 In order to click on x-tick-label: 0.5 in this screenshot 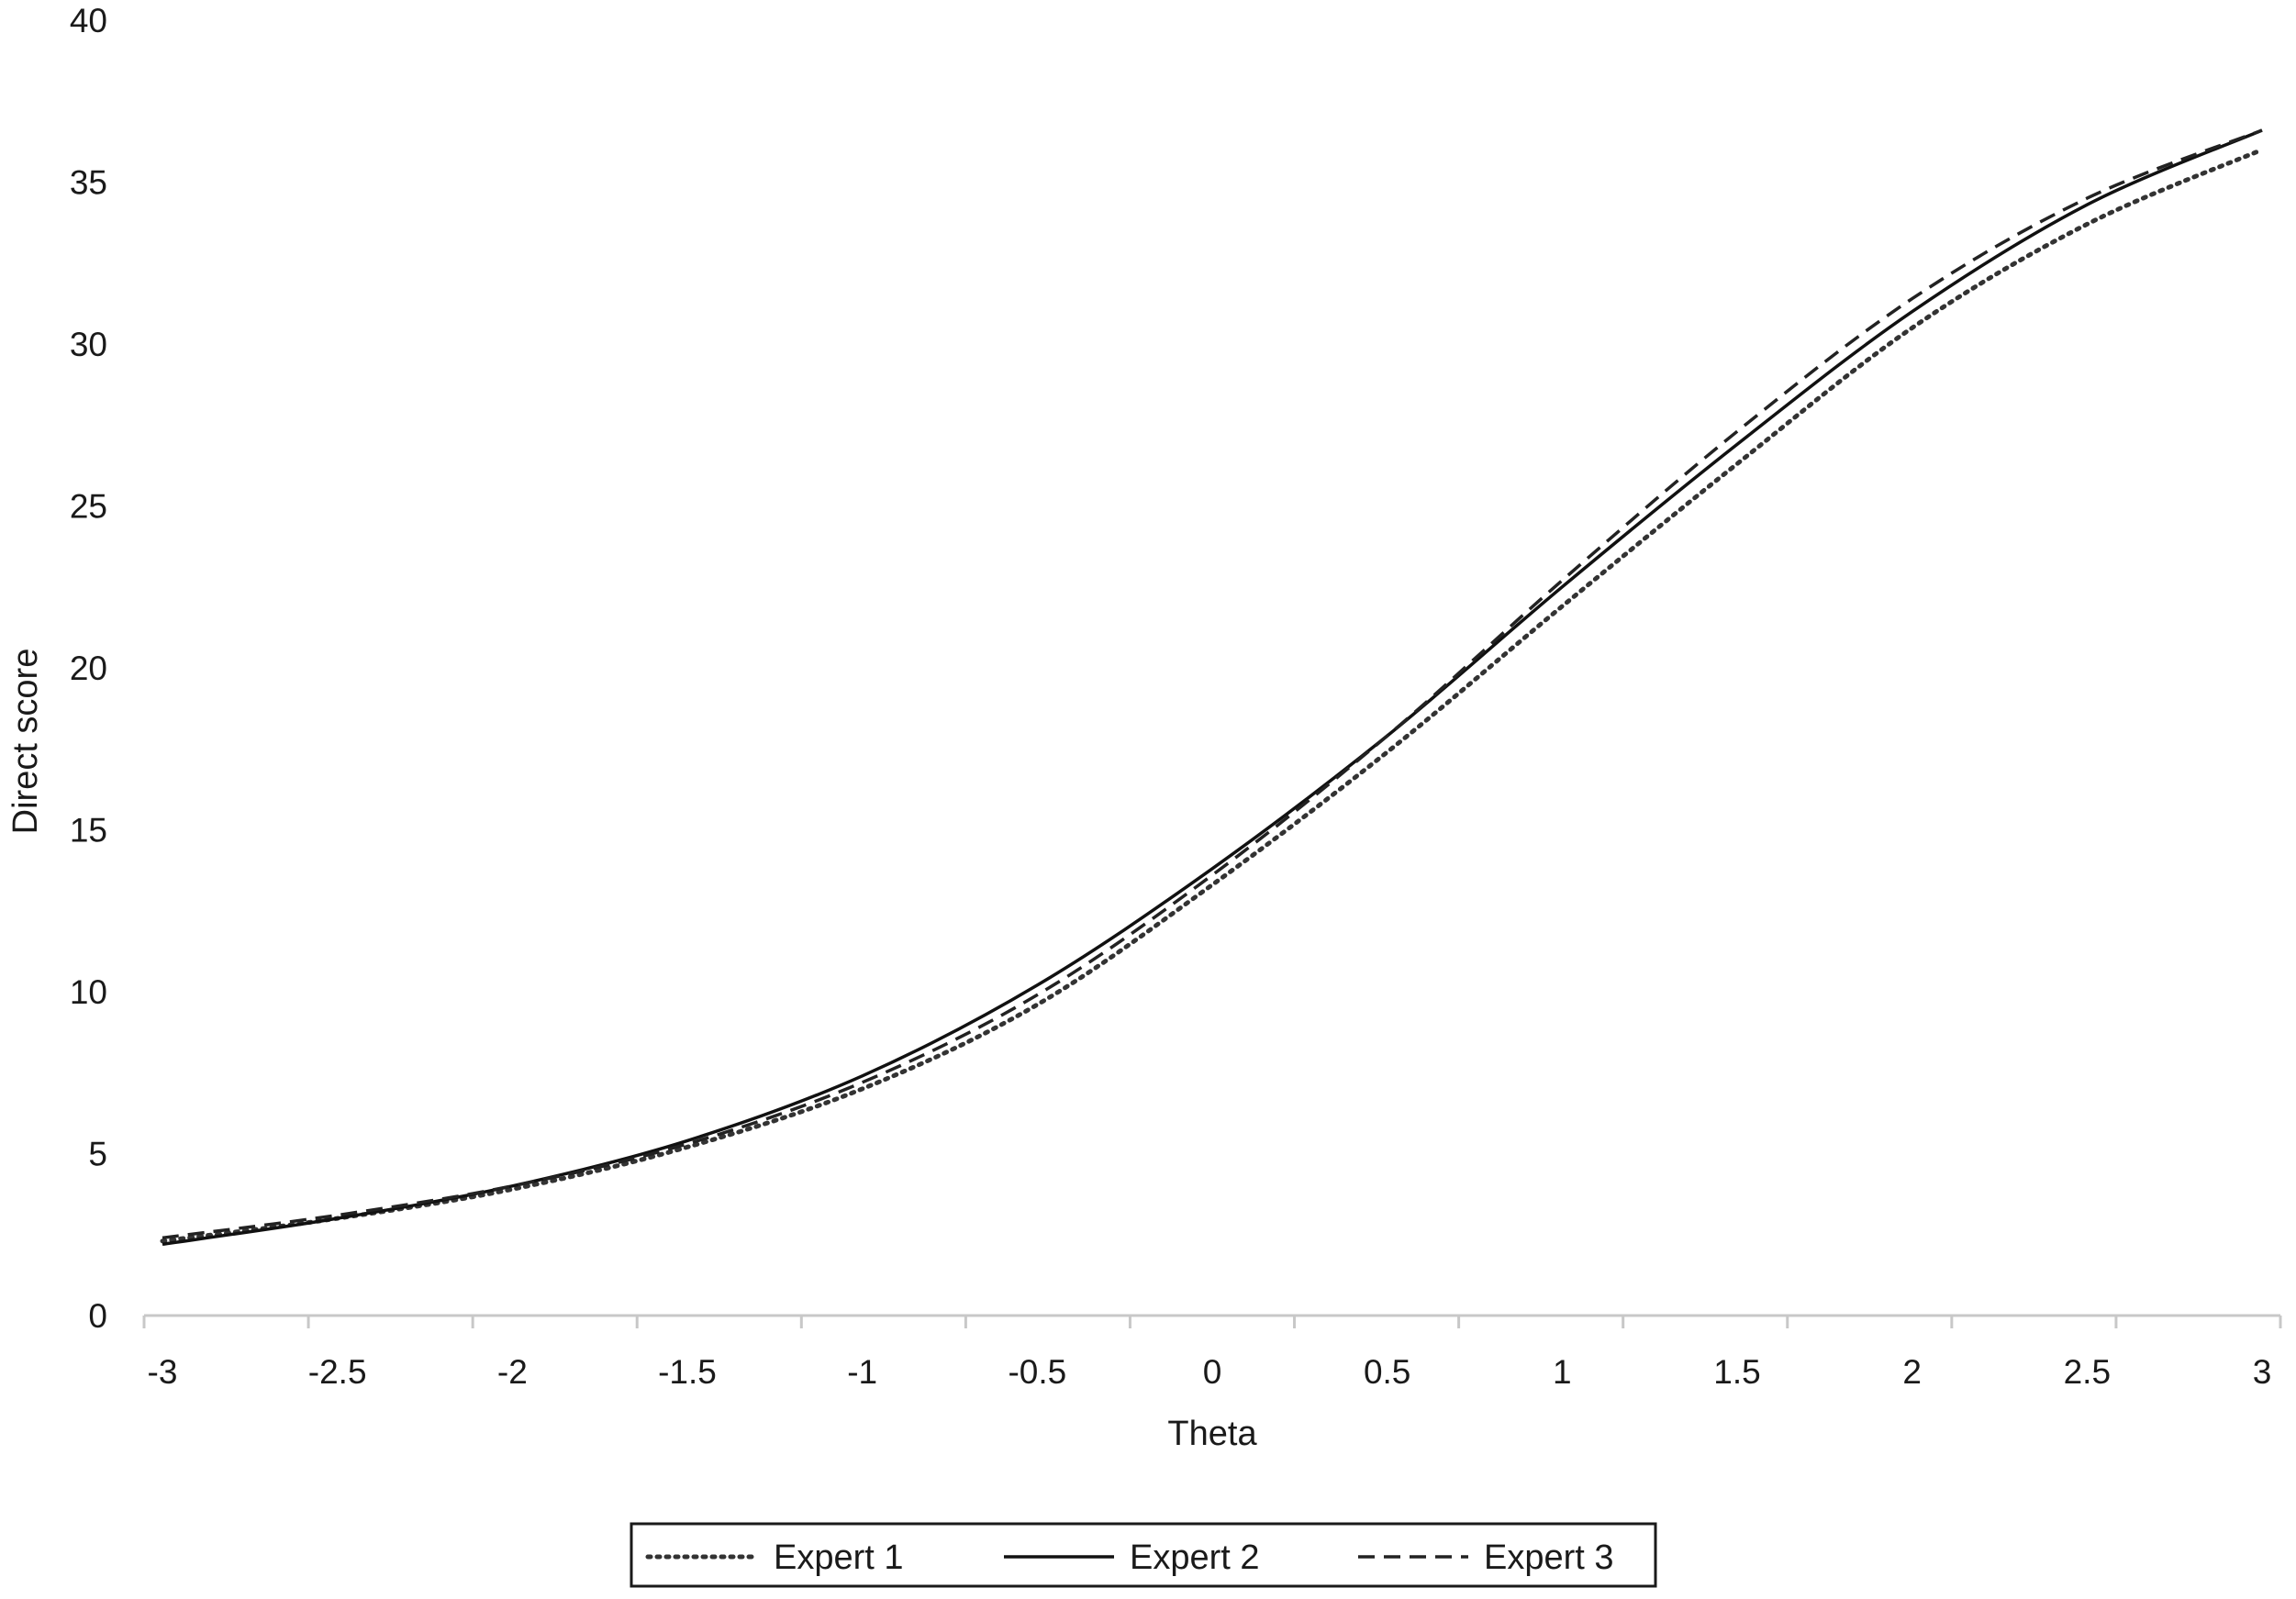, I will do `click(1387, 1372)`.